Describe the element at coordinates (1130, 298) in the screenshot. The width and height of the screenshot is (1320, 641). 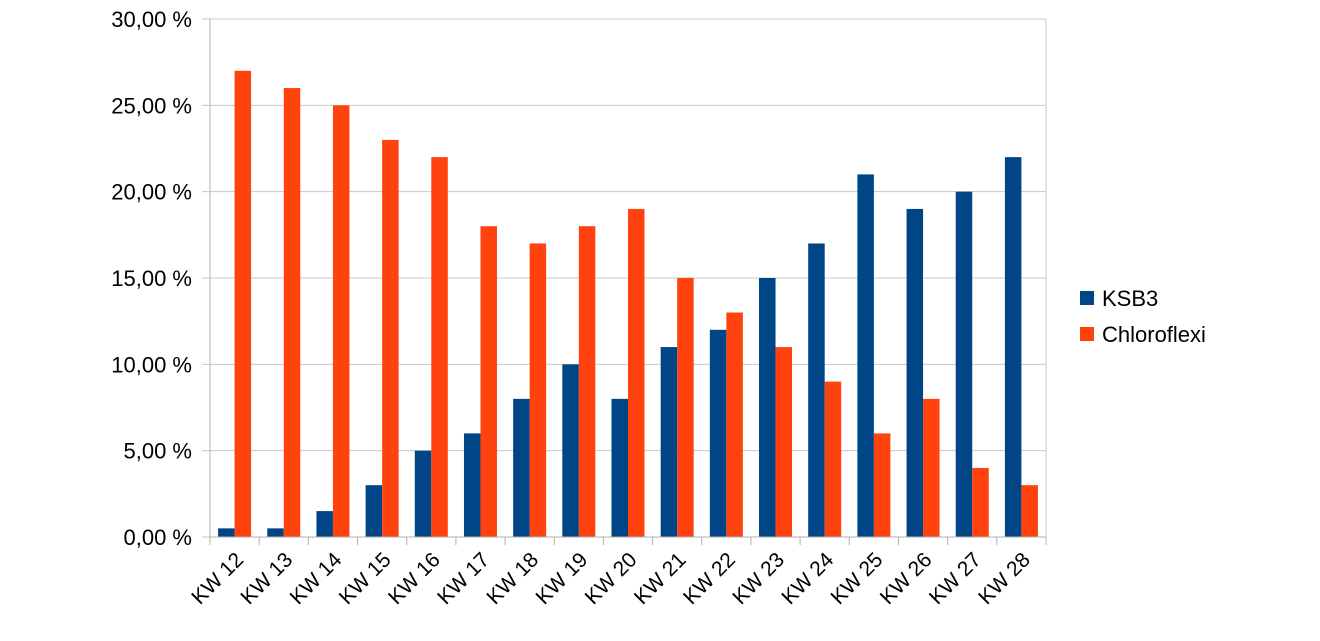
I see `legend-label-ksb3: KSB3` at that location.